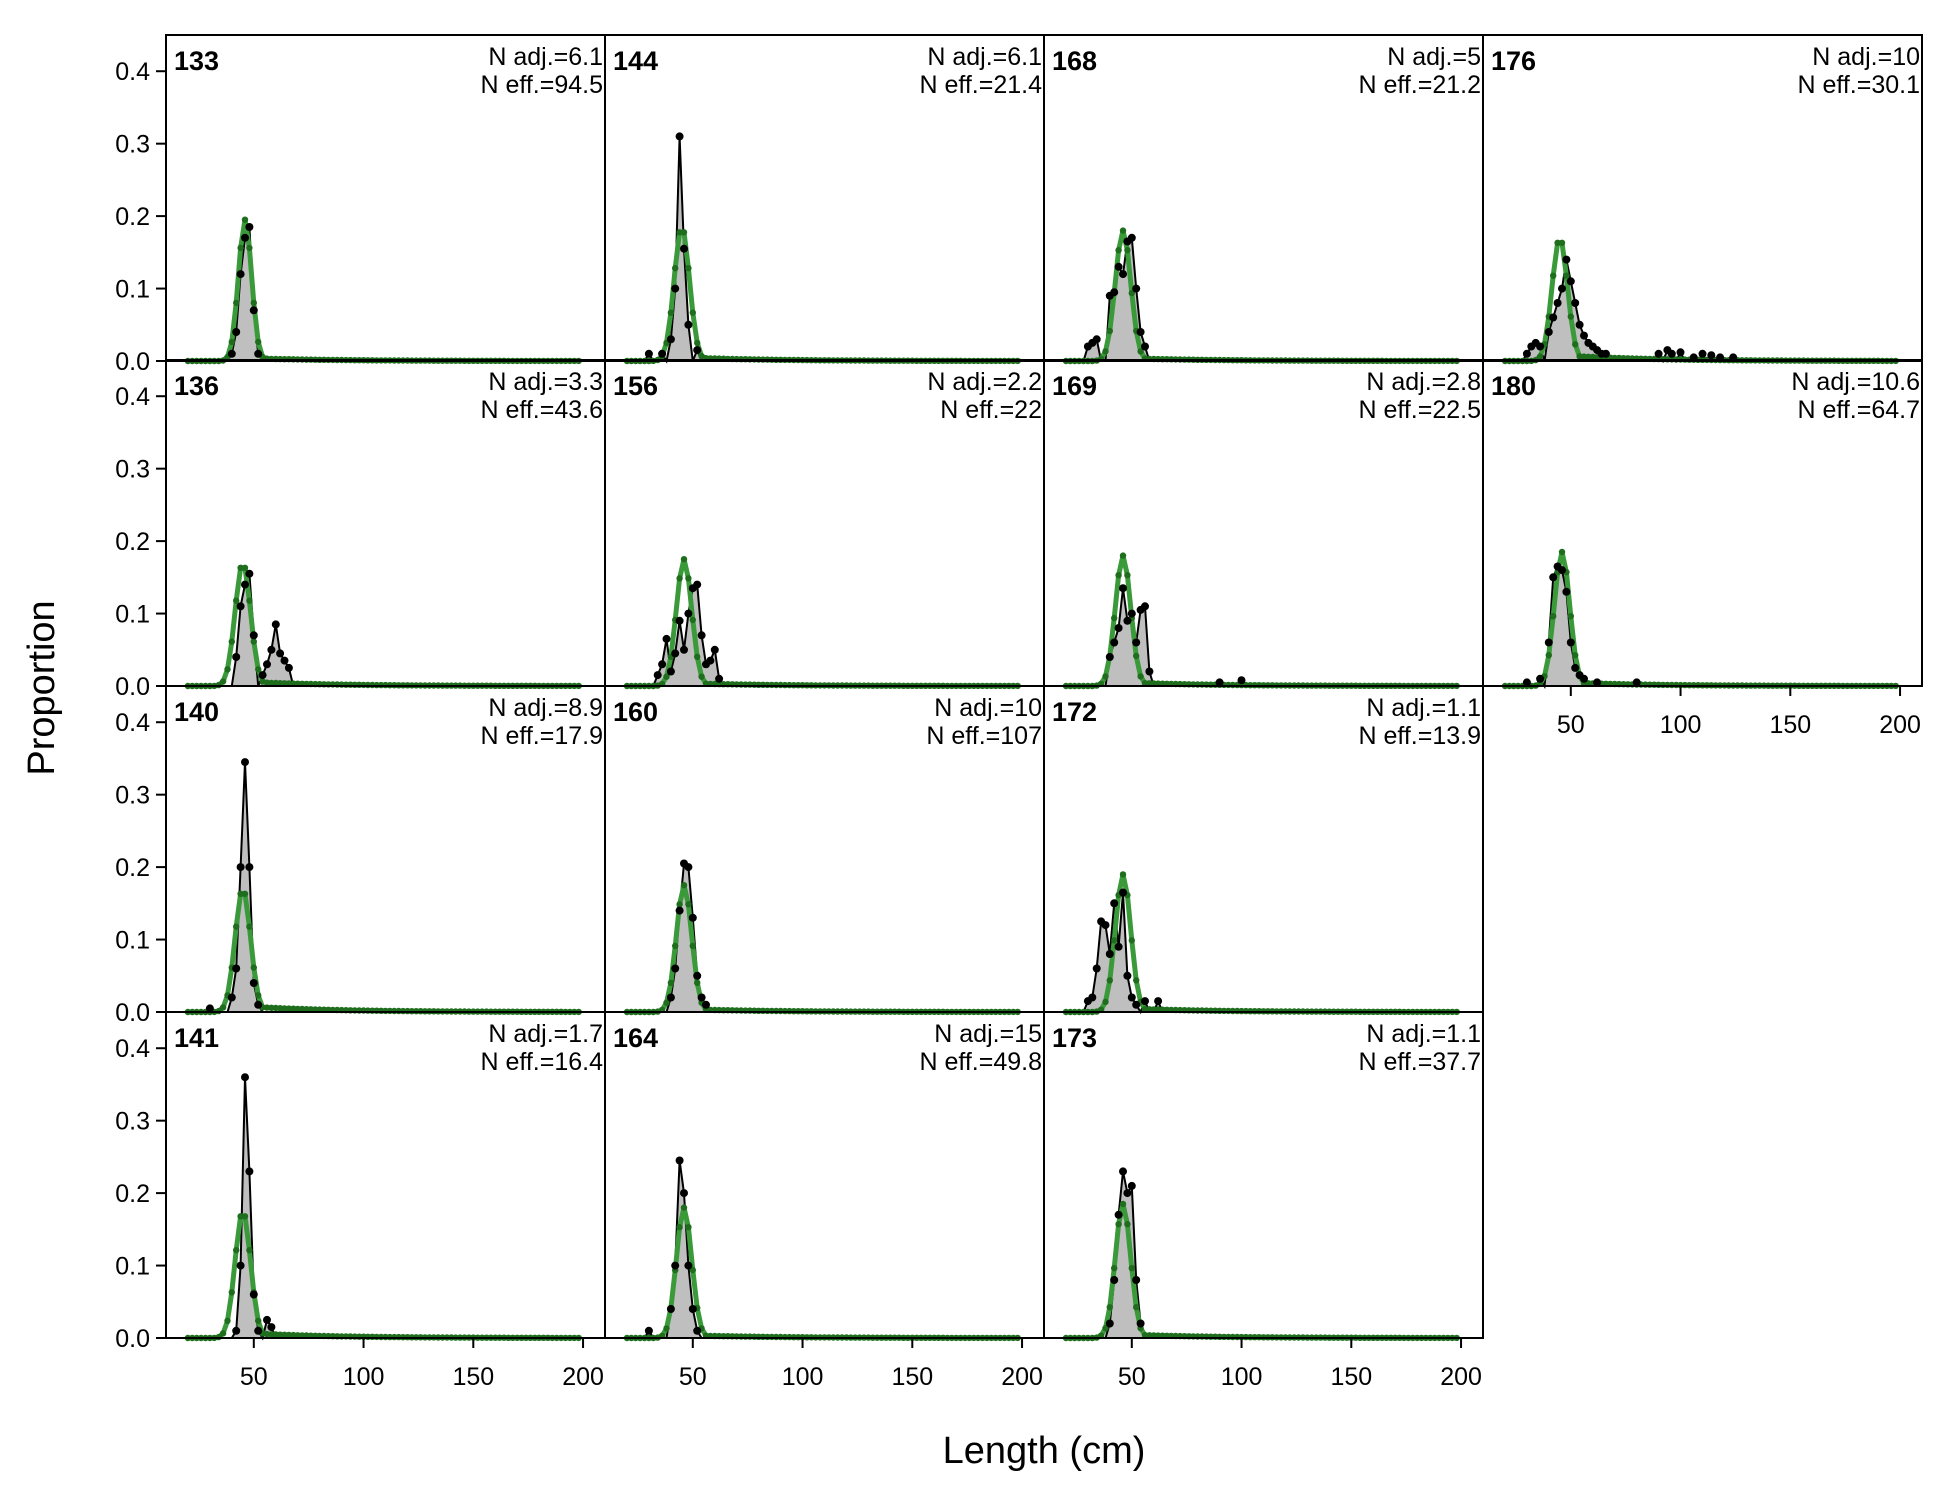  What do you see at coordinates (196, 1038) in the screenshot?
I see `panel-id-label: 141` at bounding box center [196, 1038].